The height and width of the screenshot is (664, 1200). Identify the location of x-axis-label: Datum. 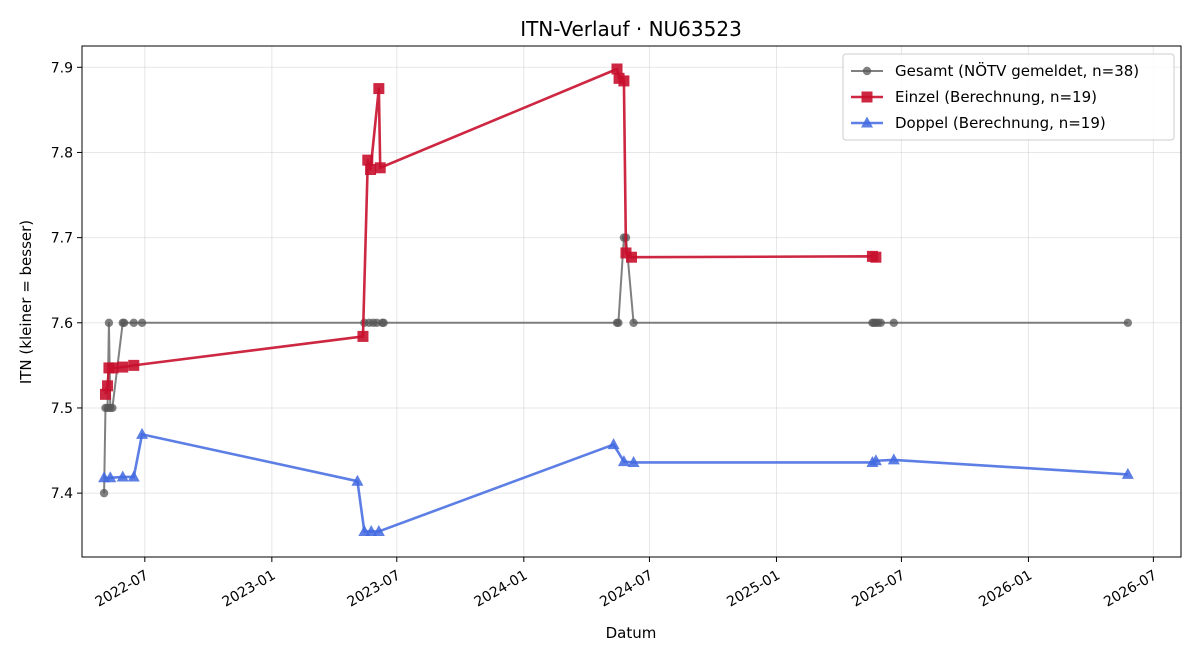
(631, 633).